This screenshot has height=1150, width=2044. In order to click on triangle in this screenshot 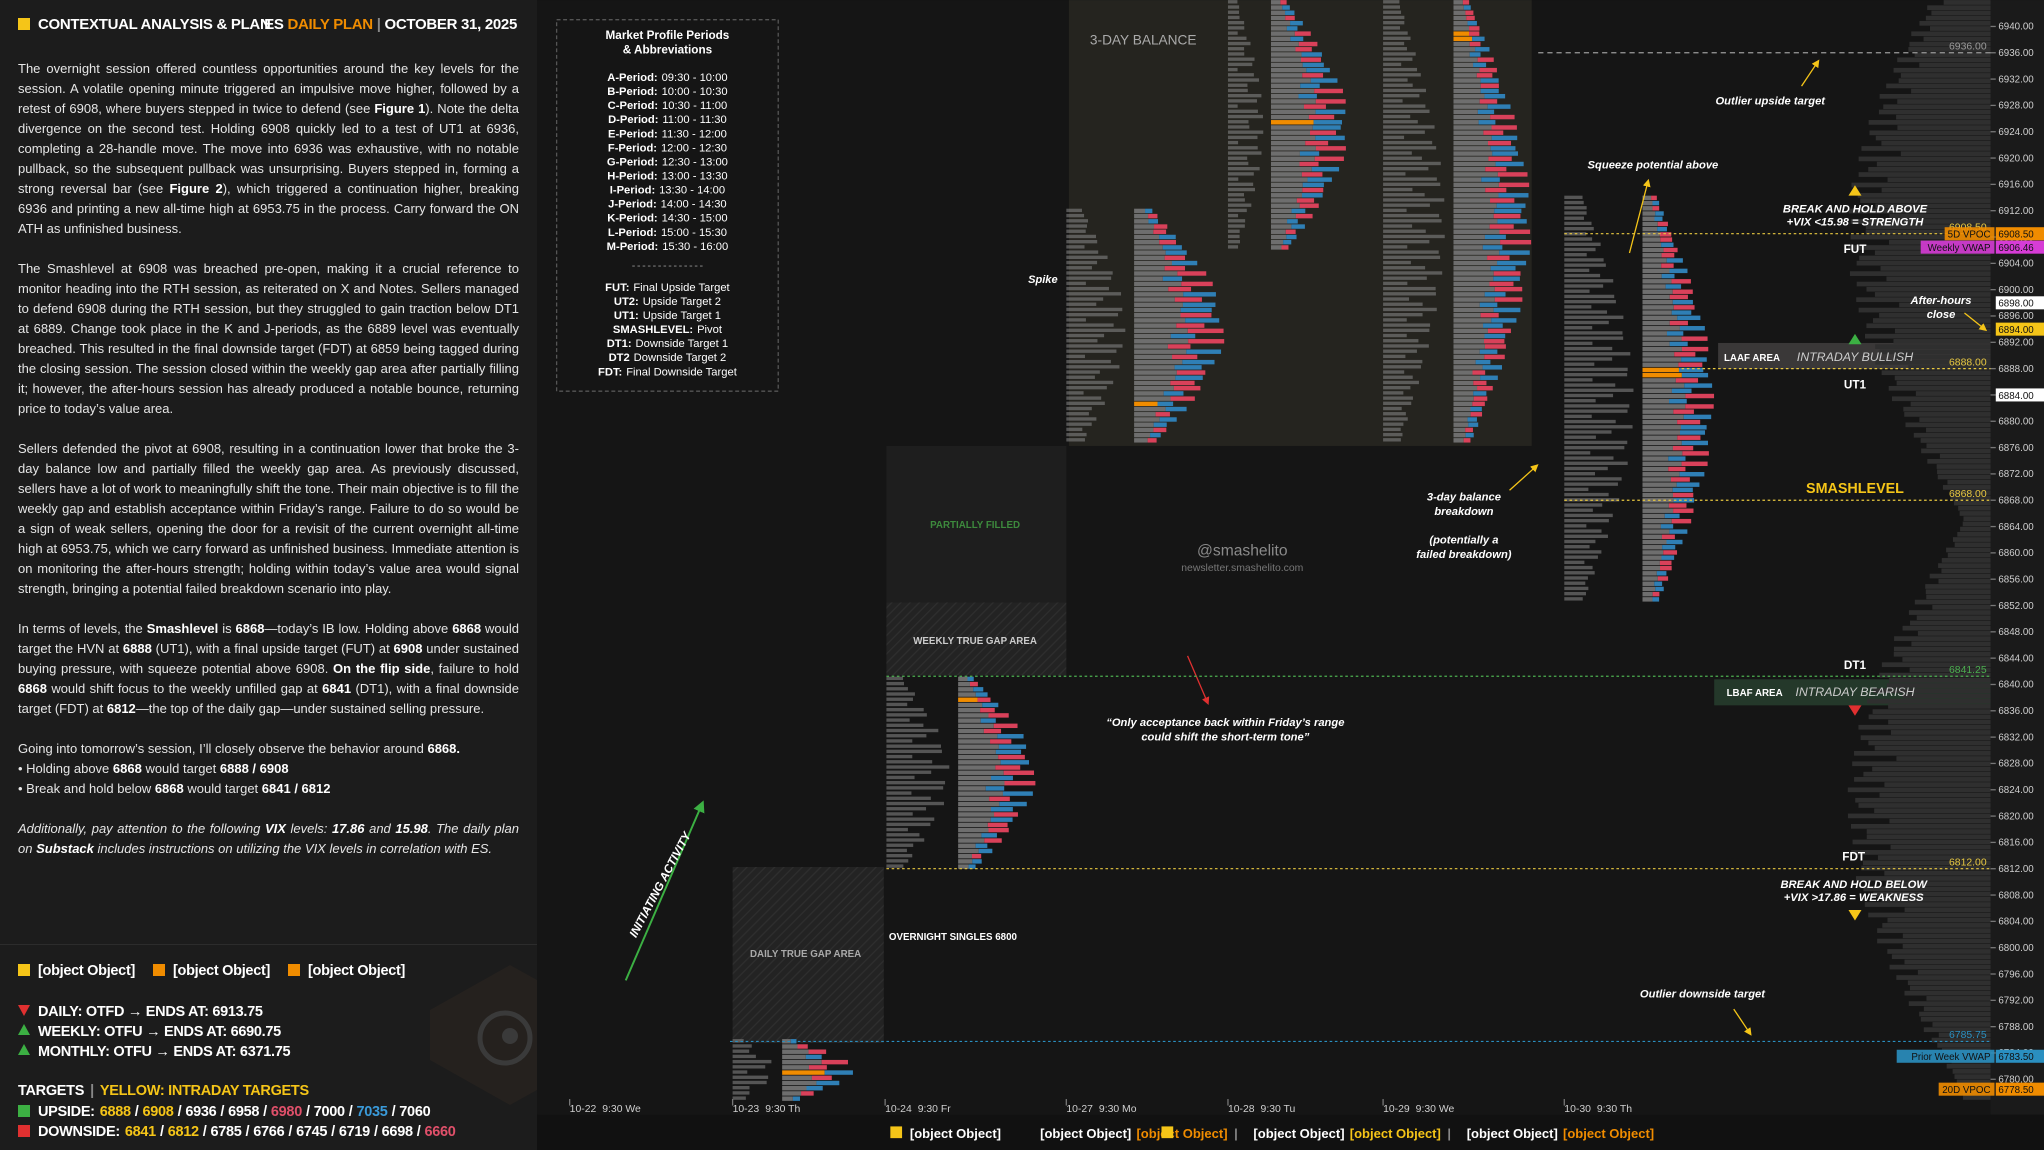, I will do `click(1855, 190)`.